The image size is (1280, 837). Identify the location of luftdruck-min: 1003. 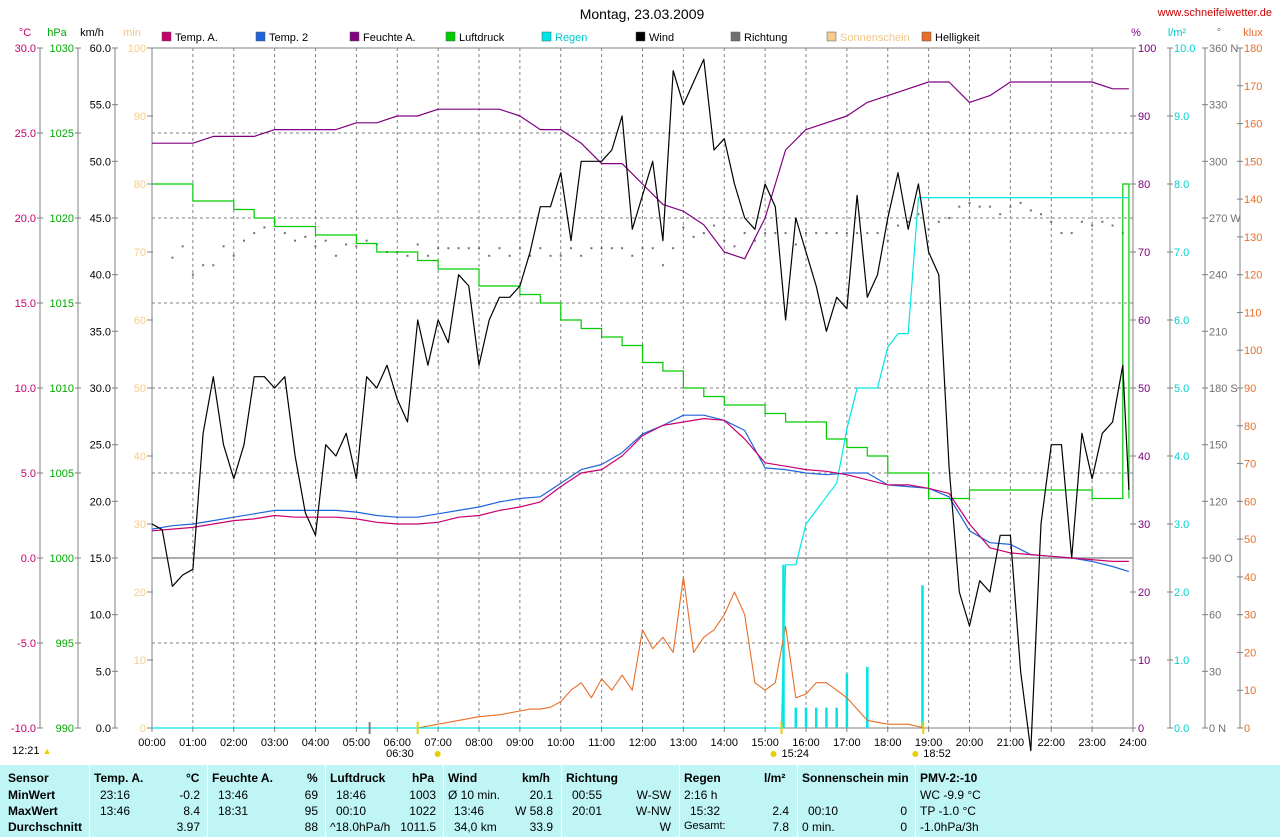
(422, 795).